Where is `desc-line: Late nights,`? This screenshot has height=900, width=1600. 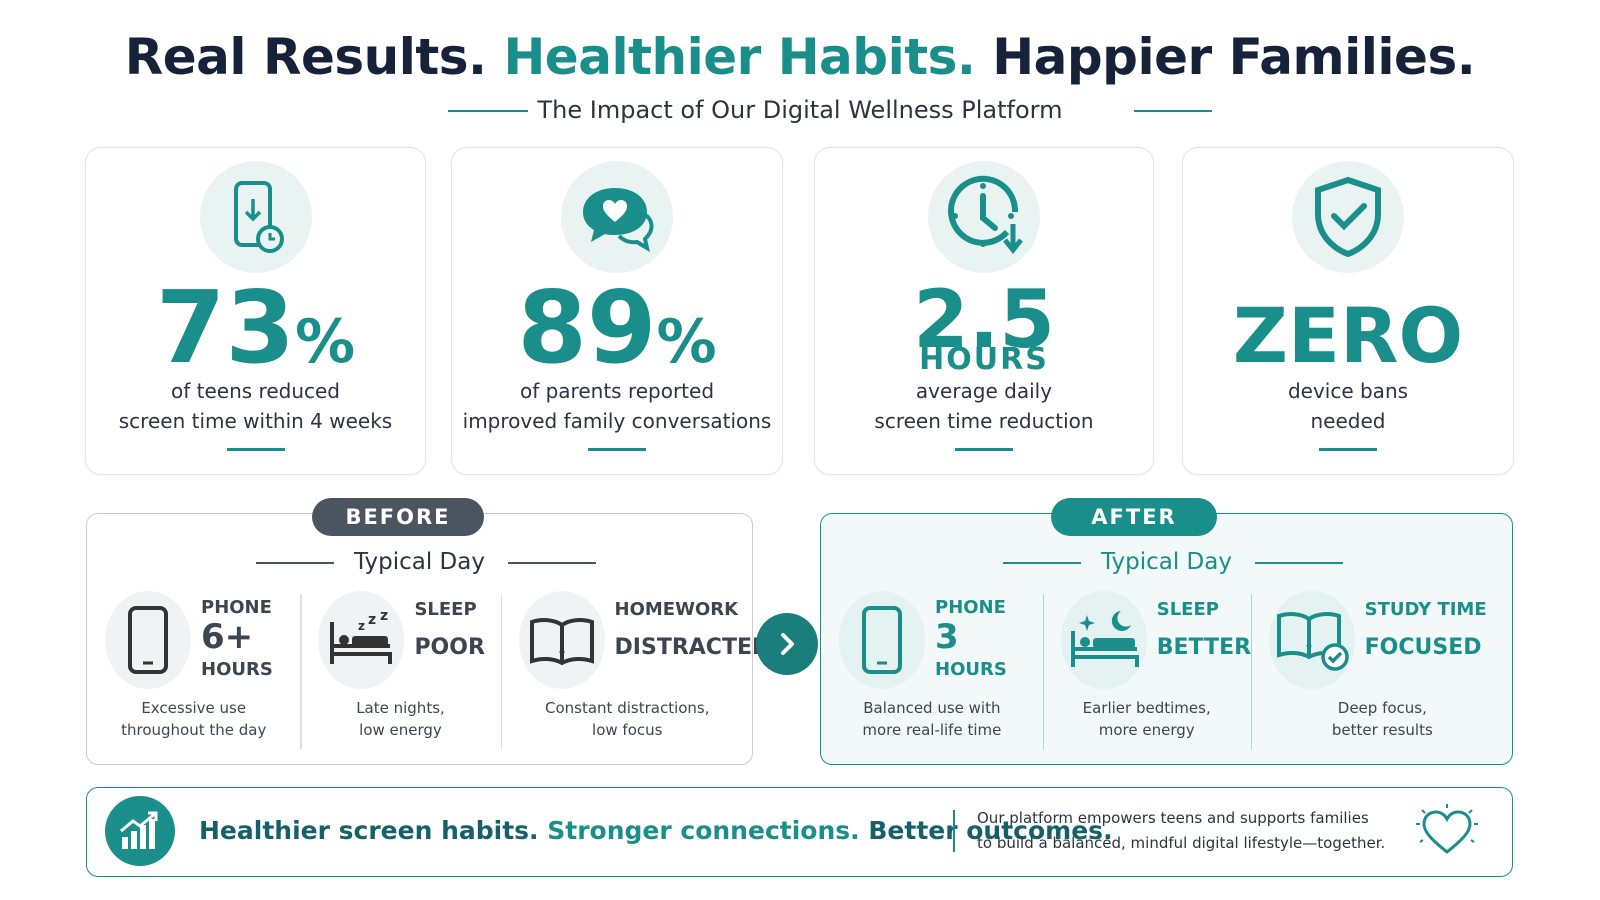
desc-line: Late nights, is located at coordinates (400, 708).